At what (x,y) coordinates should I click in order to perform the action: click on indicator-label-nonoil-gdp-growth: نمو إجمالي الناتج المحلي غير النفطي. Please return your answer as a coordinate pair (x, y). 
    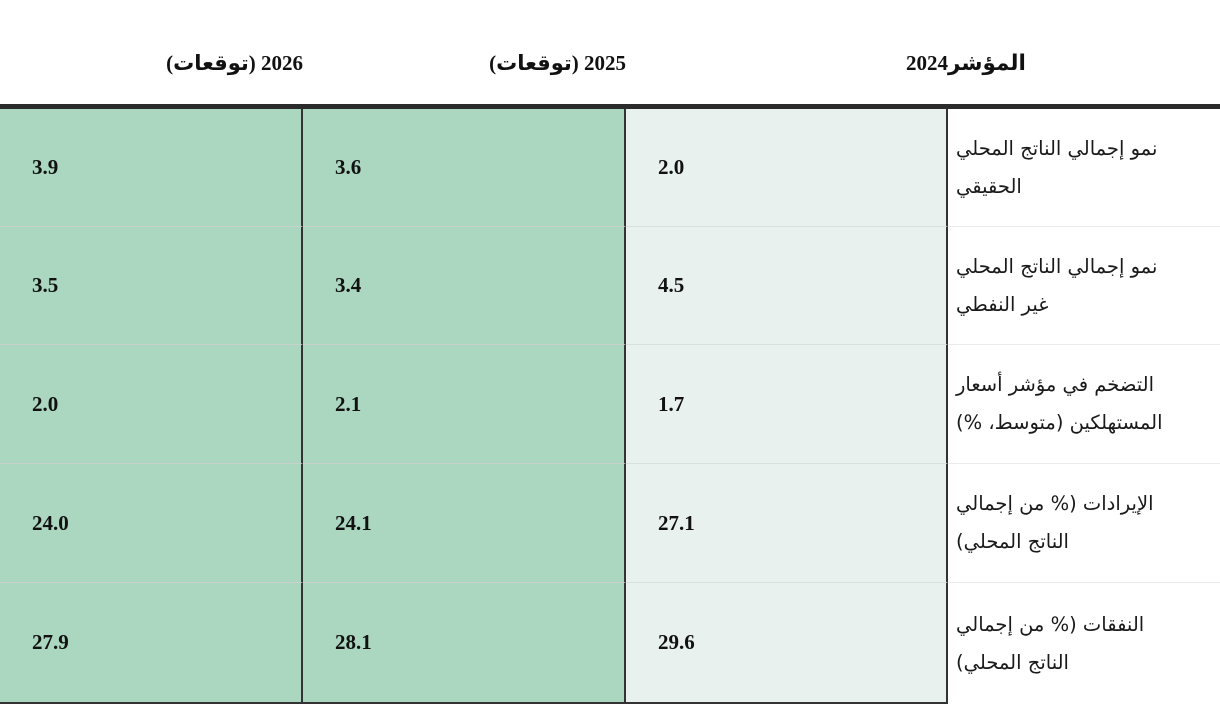
    Looking at the image, I should click on (1084, 286).